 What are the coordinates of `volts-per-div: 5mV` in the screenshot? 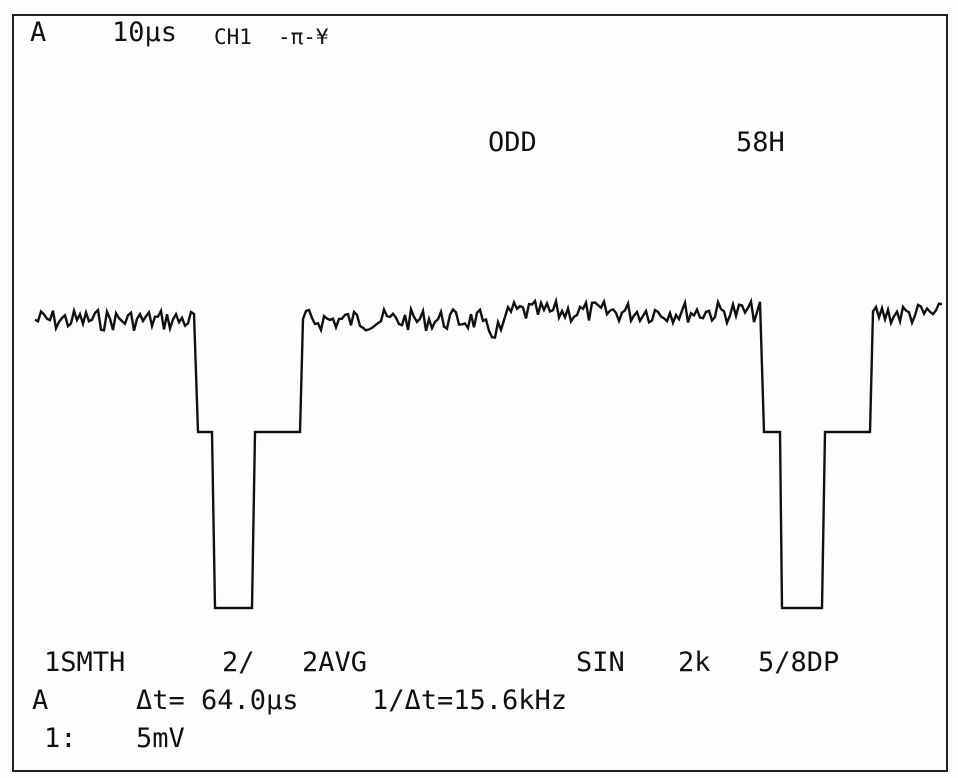 It's located at (160, 738).